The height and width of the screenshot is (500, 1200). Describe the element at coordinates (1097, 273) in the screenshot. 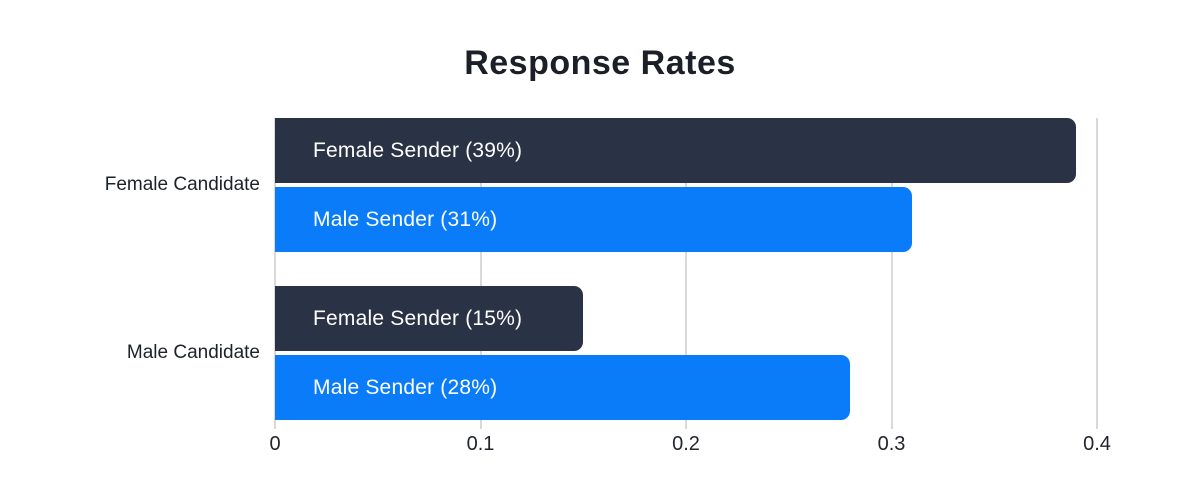

I see `gridline-x-0.4` at that location.